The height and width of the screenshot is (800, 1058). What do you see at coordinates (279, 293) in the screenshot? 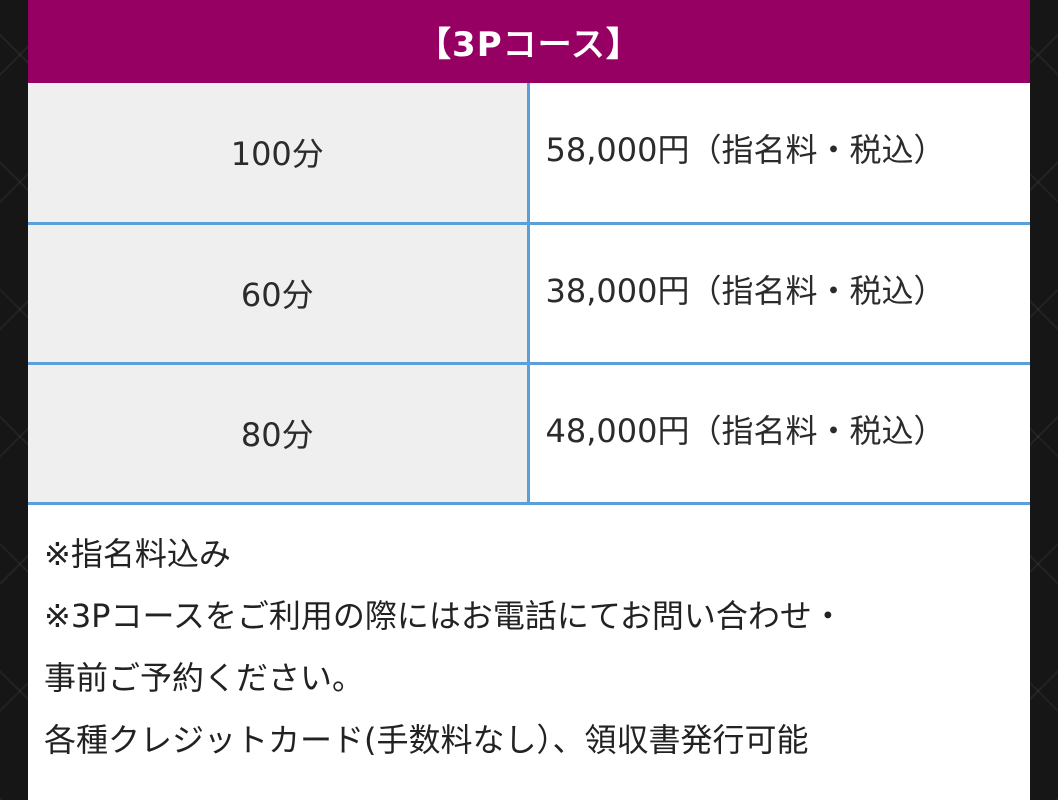
I see `duration-cell: 60分` at bounding box center [279, 293].